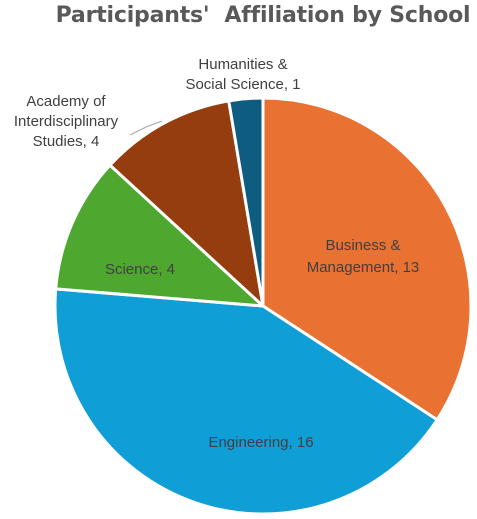 Image resolution: width=477 pixels, height=519 pixels. I want to click on data-label-humanities-social-science: Humanities & Social Science, 1, so click(242, 74).